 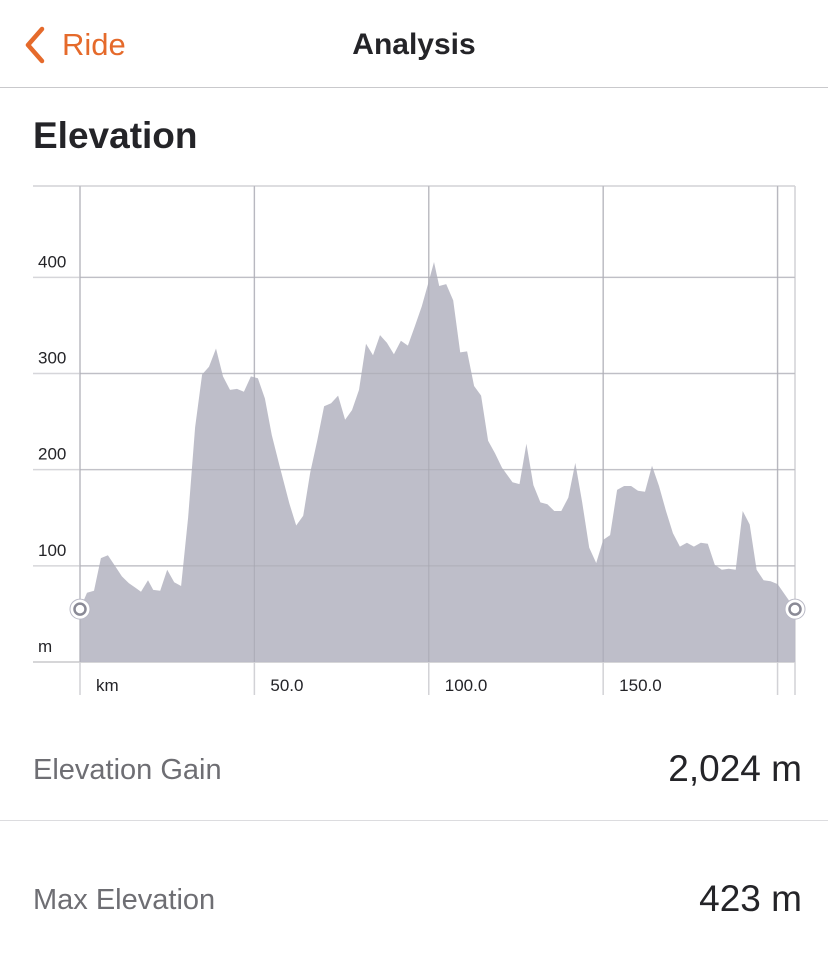 What do you see at coordinates (94, 44) in the screenshot?
I see `back-button-label: Ride` at bounding box center [94, 44].